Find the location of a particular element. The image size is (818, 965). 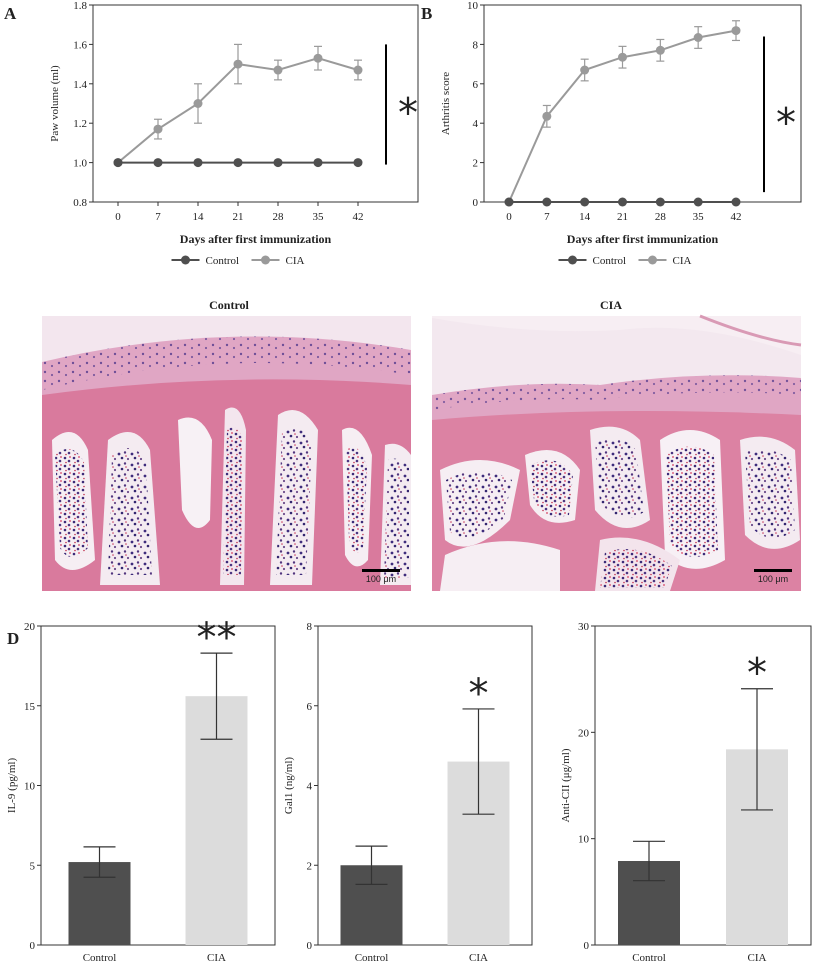

panel-letter-a: A is located at coordinates (10, 13).